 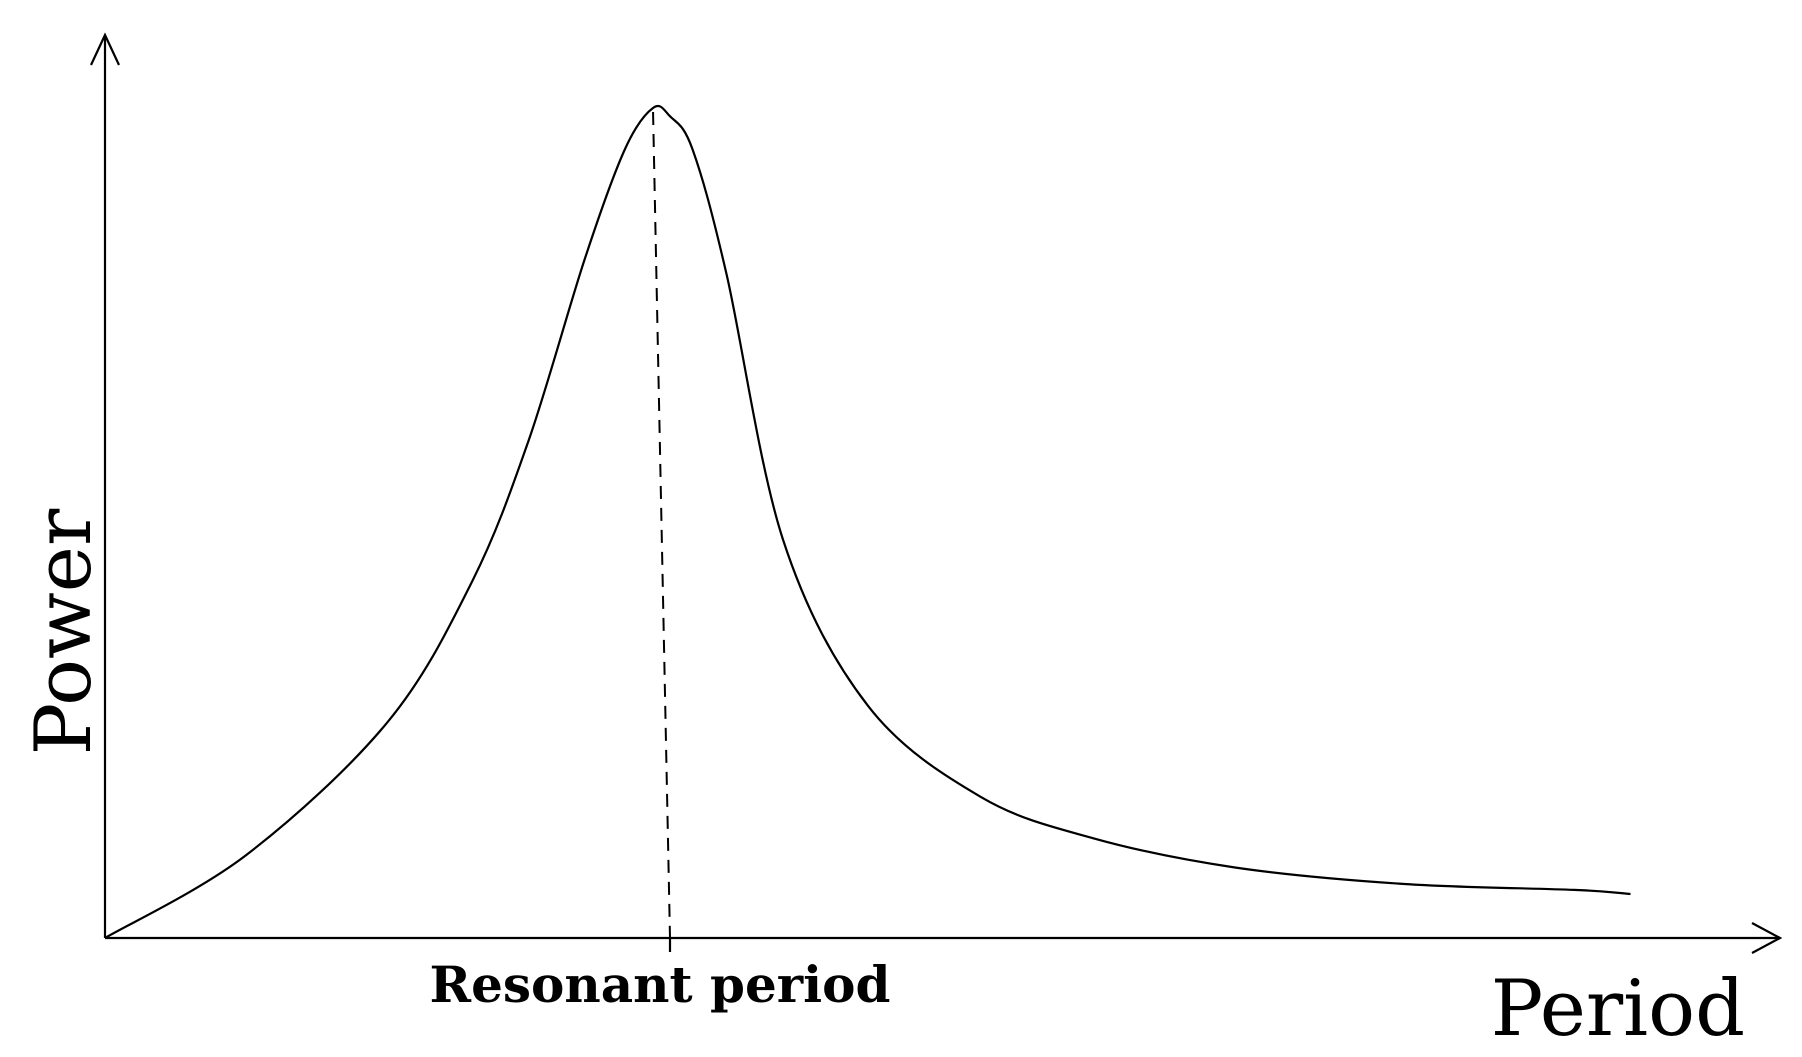 What do you see at coordinates (660, 984) in the screenshot?
I see `x-tick-label-resonant-period: Resonant period` at bounding box center [660, 984].